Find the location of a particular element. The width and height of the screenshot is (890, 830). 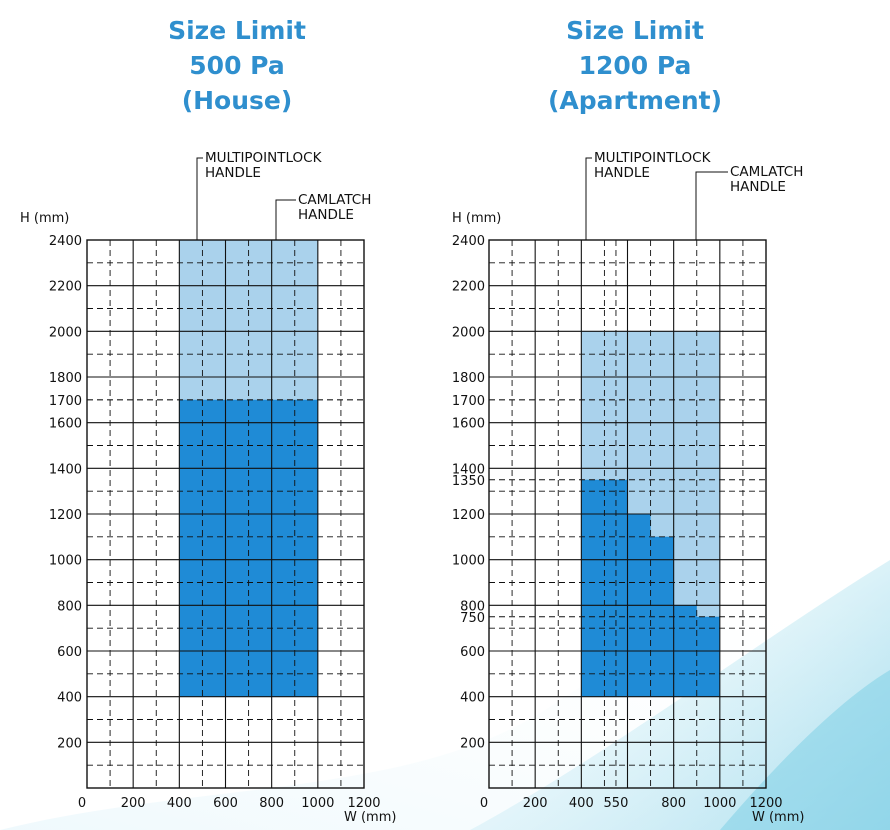

region-camlatch-handle is located at coordinates (248, 548).